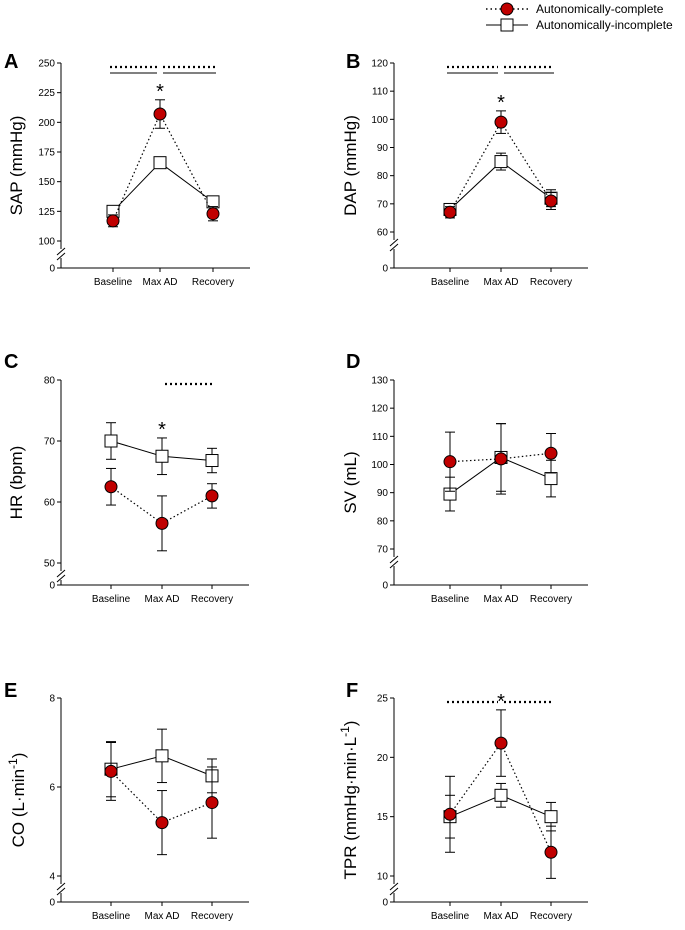 Image resolution: width=685 pixels, height=930 pixels. I want to click on y-tick-label: 225, so click(46, 93).